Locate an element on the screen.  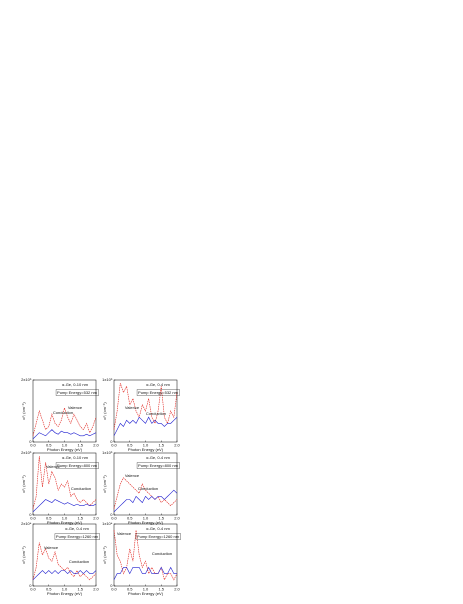
y-tick-label: 1x10⁴ is located at coordinates (107, 523).